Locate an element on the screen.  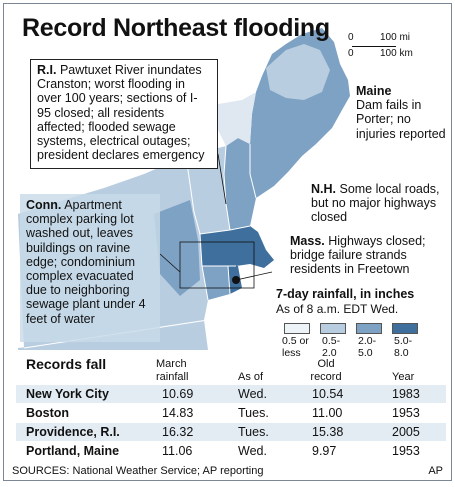
header-rainfall-line2: rainfall is located at coordinates (172, 377).